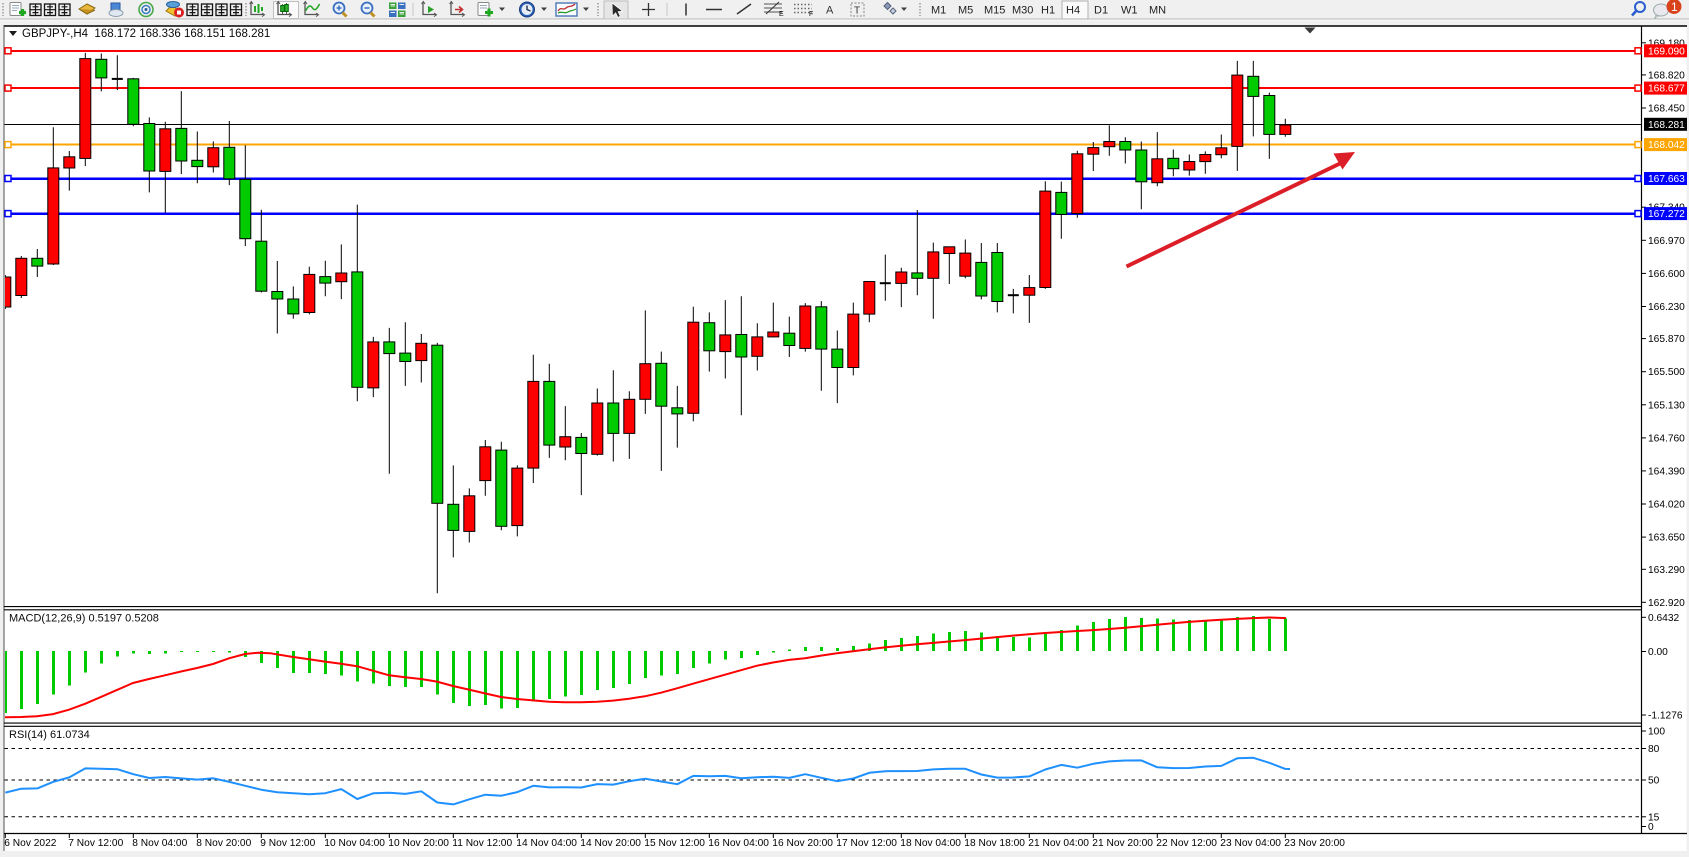 This screenshot has height=857, width=1689. Describe the element at coordinates (1666, 214) in the screenshot. I see `svg-text: 167.272` at that location.